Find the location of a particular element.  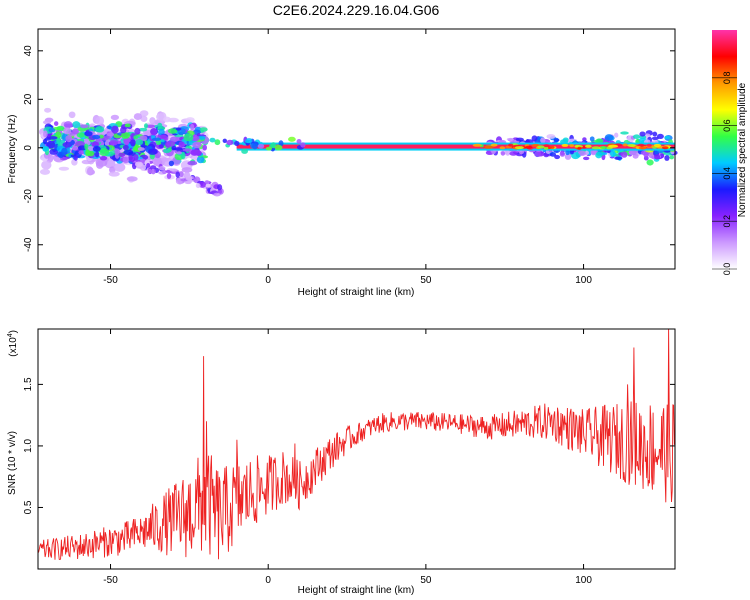

y-tick-label: 1.5 is located at coordinates (28, 384).